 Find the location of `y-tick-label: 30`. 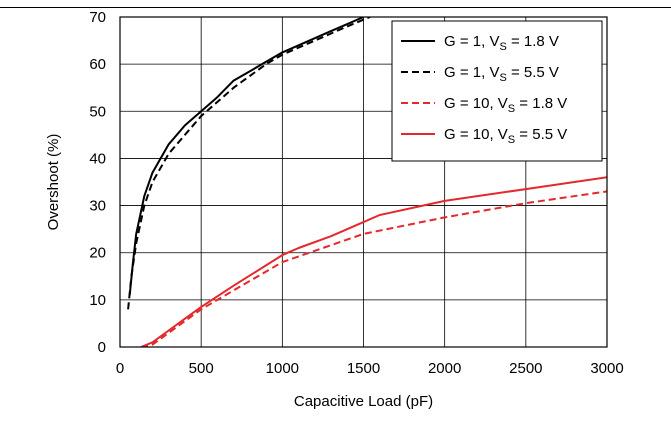

y-tick-label: 30 is located at coordinates (97, 206).